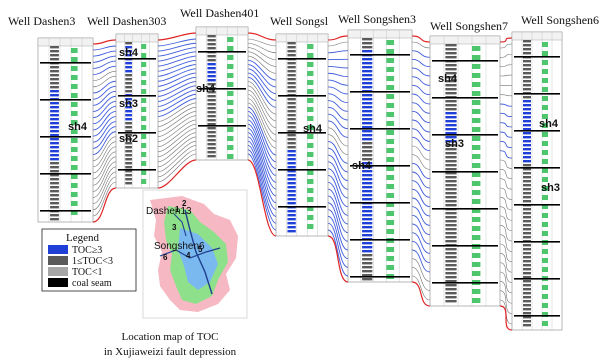  What do you see at coordinates (58, 249) in the screenshot?
I see `legend-swatch-high-toc` at bounding box center [58, 249].